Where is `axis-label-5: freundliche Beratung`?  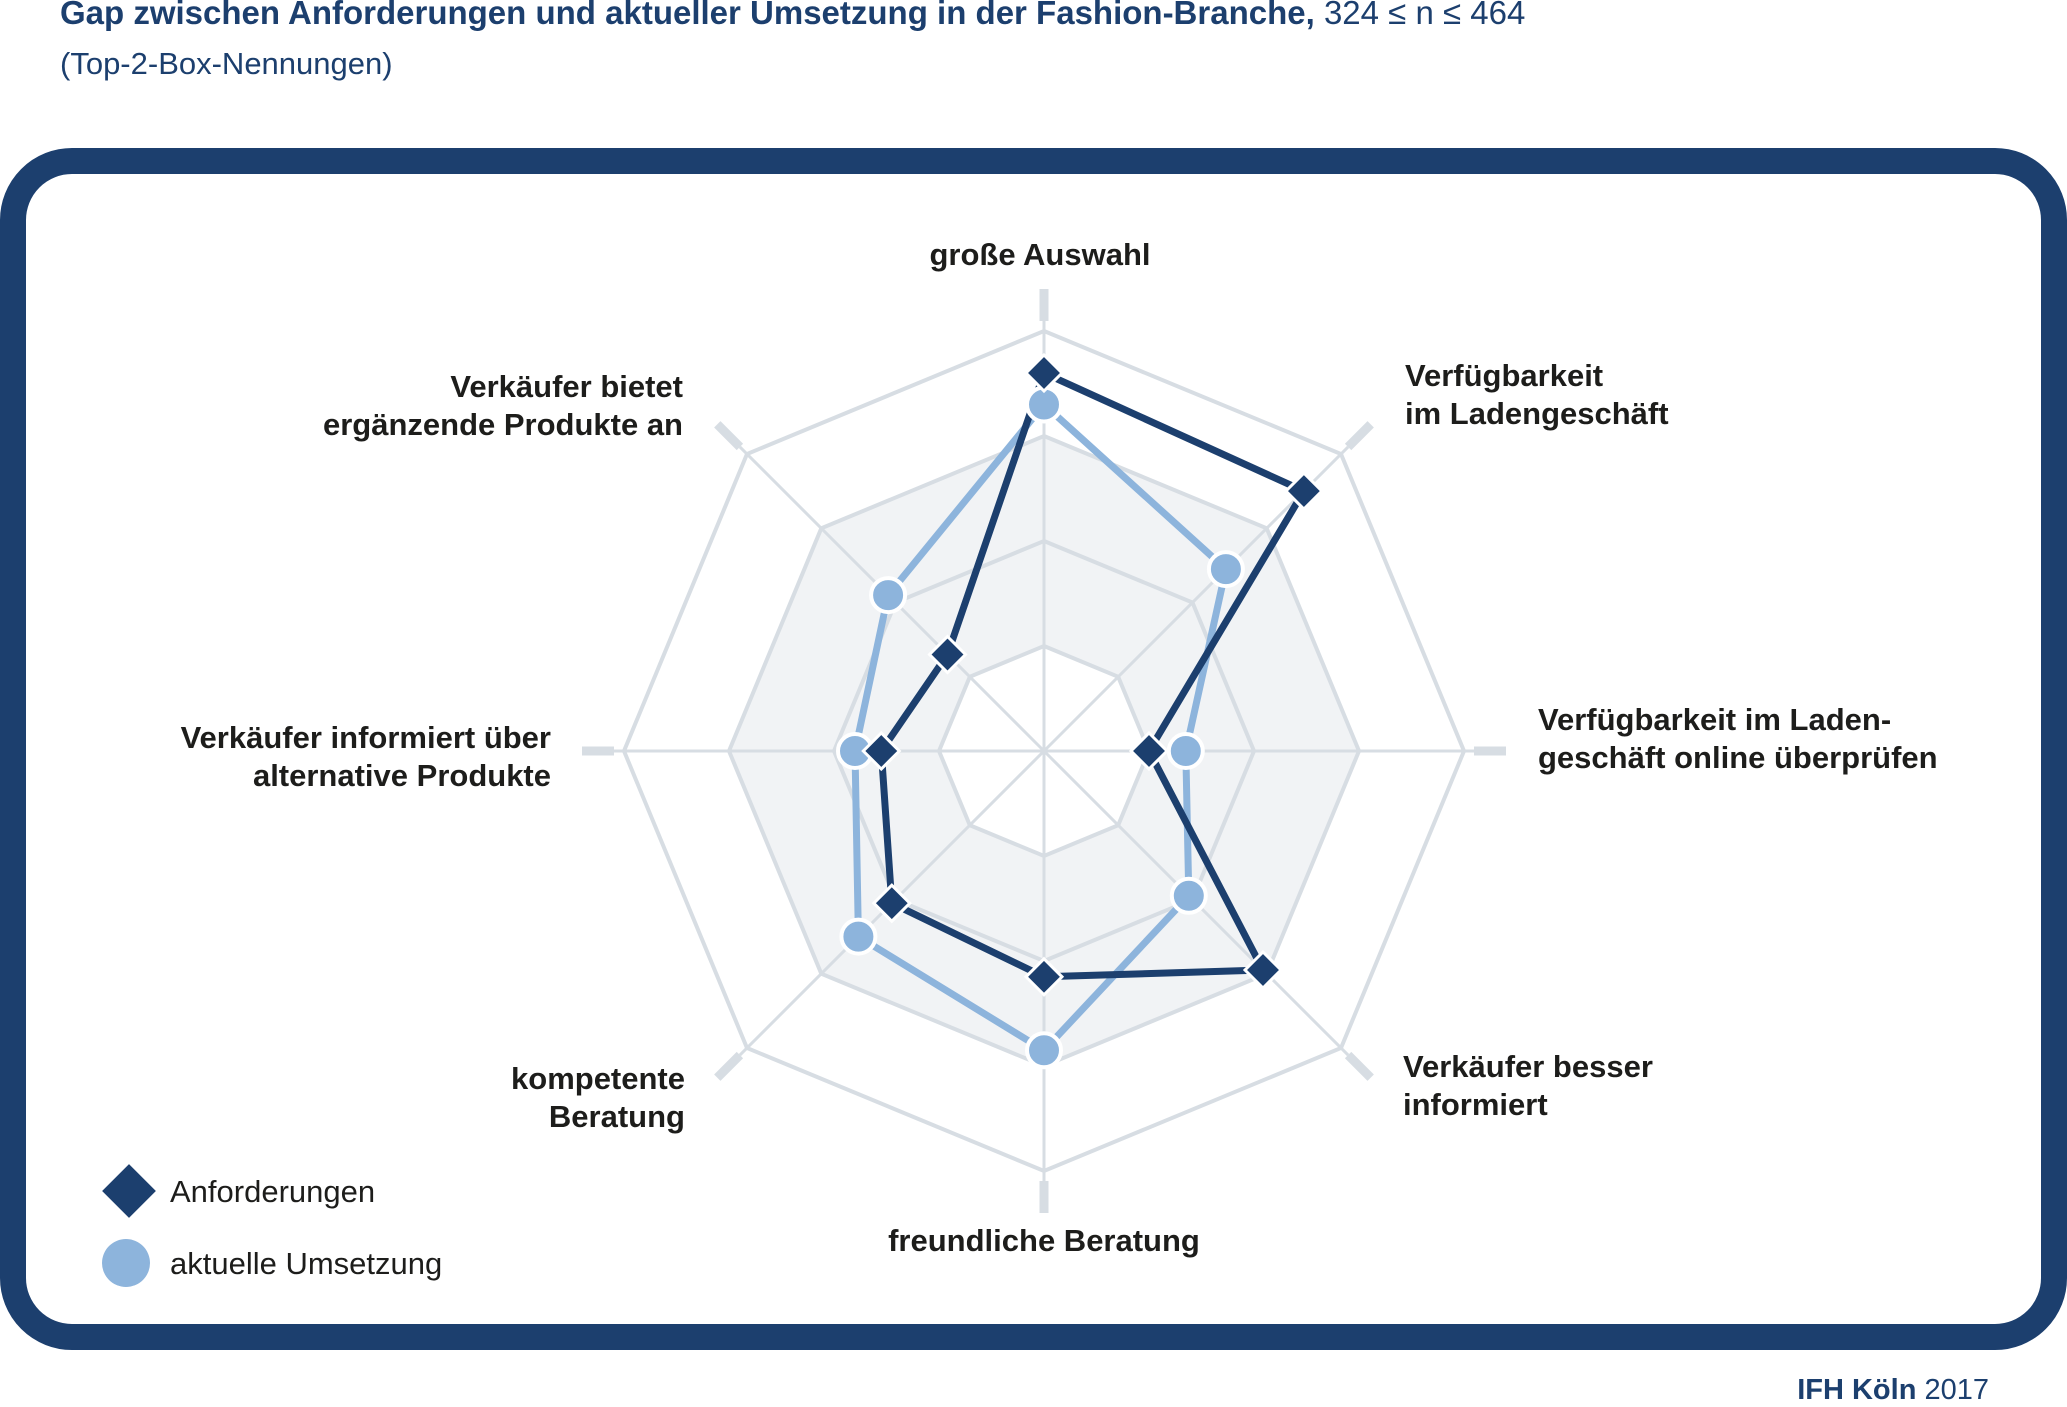
axis-label-5: freundliche Beratung is located at coordinates (1044, 1240).